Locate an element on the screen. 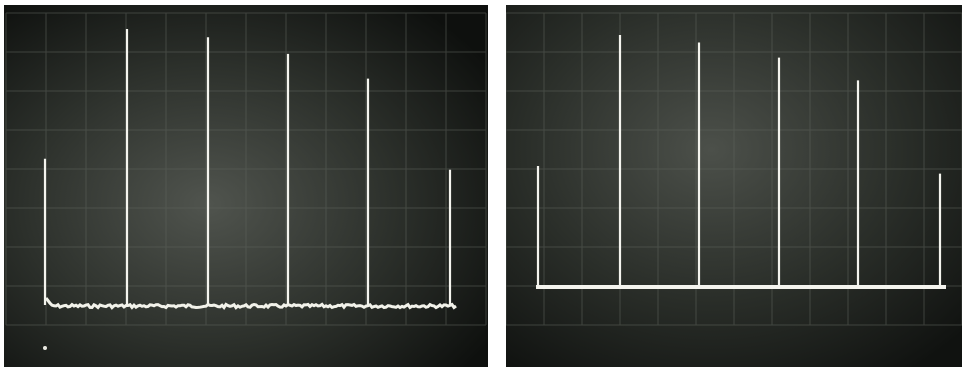 The image size is (966, 374). panel-divider is located at coordinates (497, 186).